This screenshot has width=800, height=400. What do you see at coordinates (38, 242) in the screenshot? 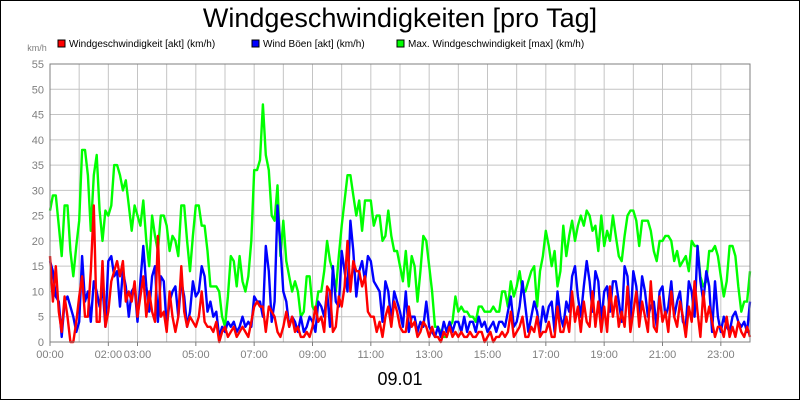
I see `y-tick-label: 20` at bounding box center [38, 242].